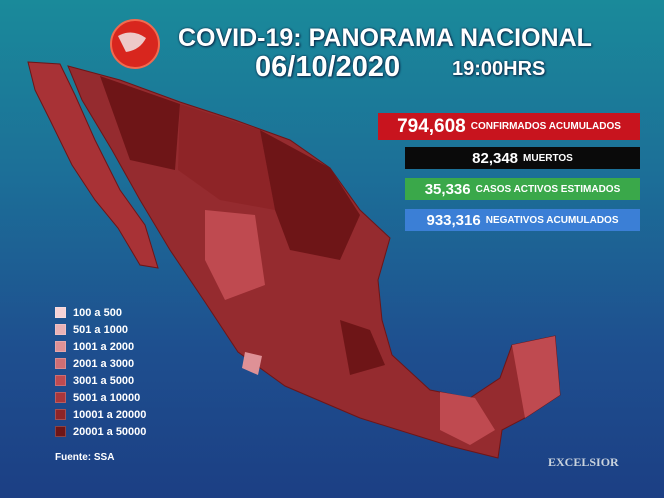 The height and width of the screenshot is (498, 664). I want to click on legend-label: 20001 a 50000, so click(110, 431).